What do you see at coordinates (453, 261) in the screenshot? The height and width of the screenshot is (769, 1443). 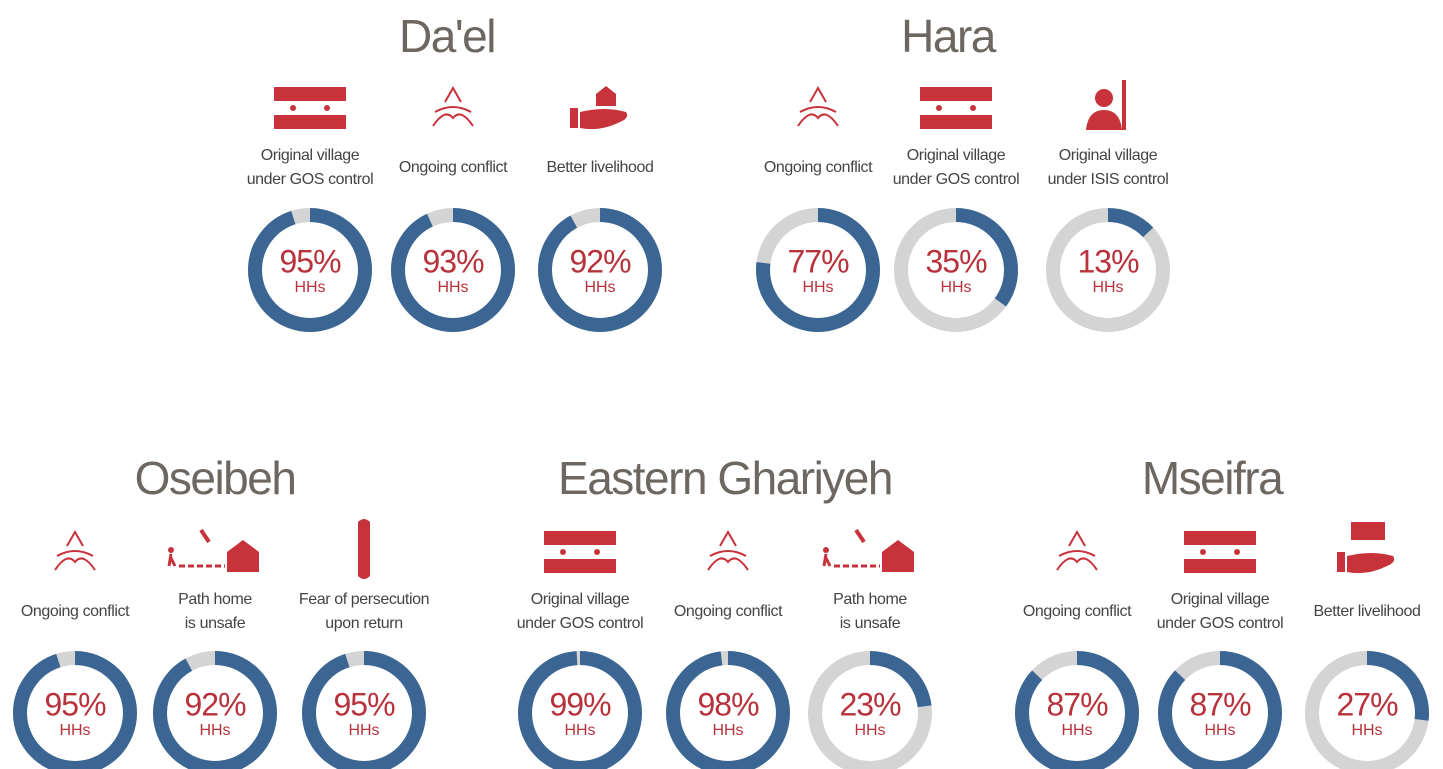 I see `percent-label: 93%` at bounding box center [453, 261].